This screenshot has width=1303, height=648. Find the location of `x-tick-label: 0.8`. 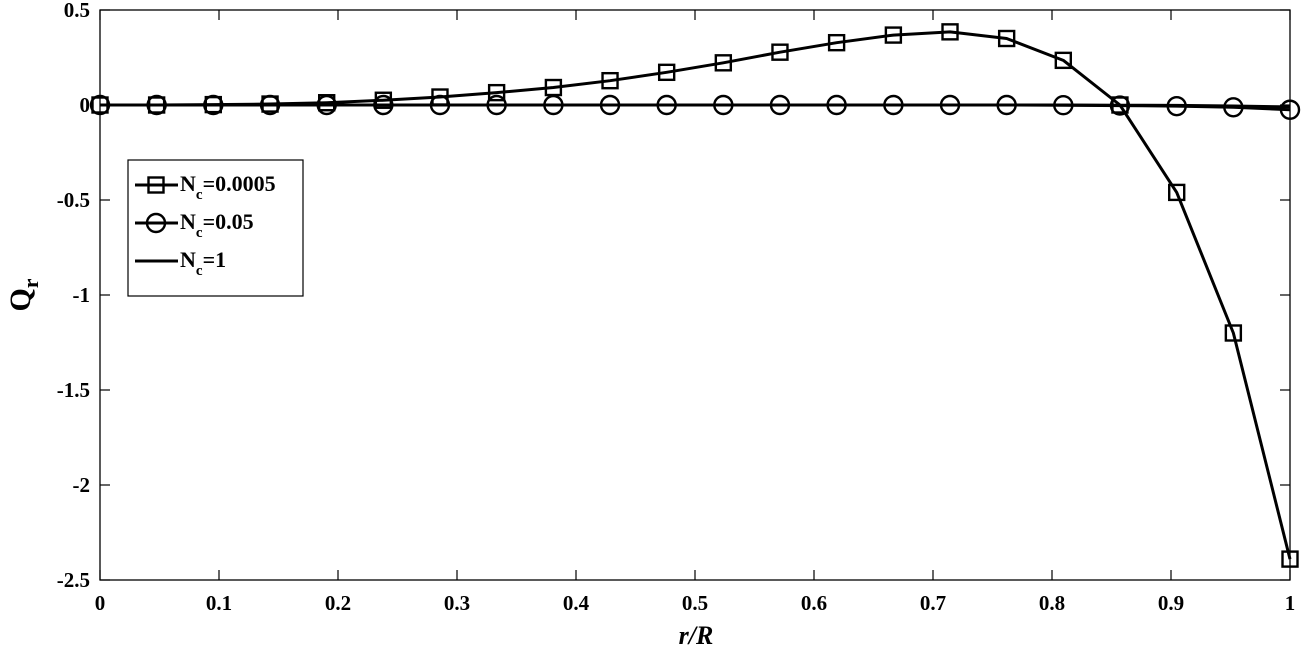

x-tick-label: 0.8 is located at coordinates (1052, 603).